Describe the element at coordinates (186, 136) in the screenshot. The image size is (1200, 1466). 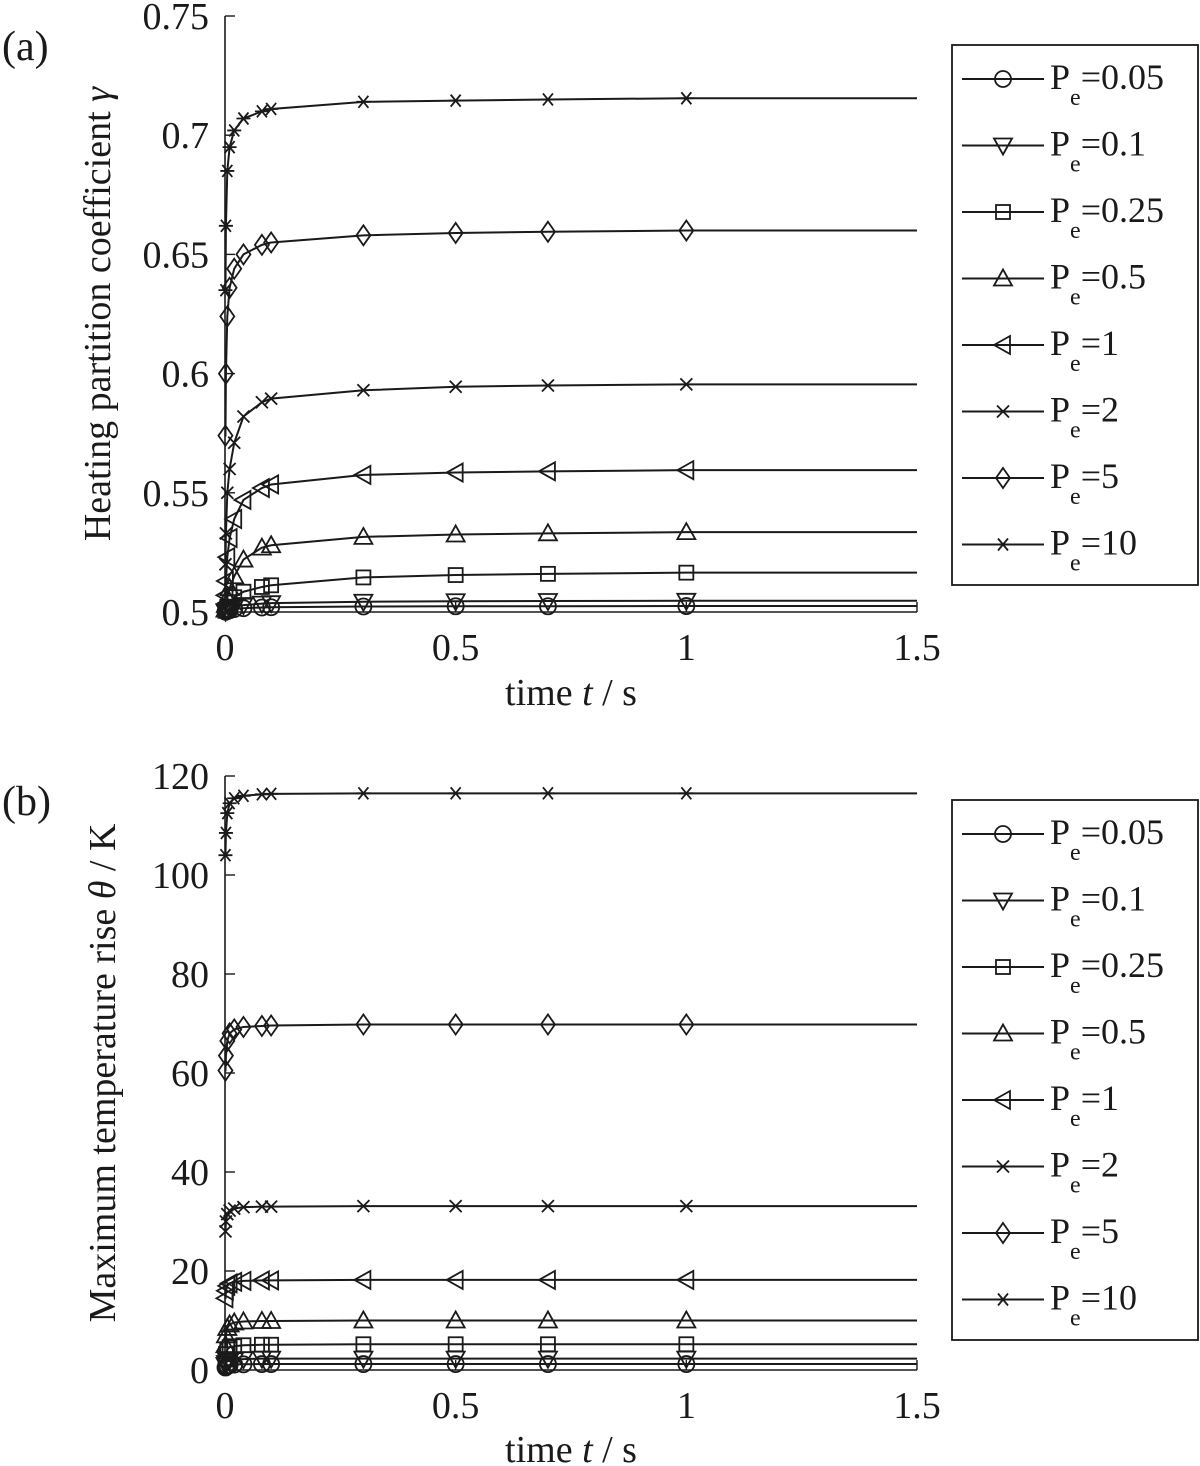
I see `y-tick-label: 0.7` at that location.